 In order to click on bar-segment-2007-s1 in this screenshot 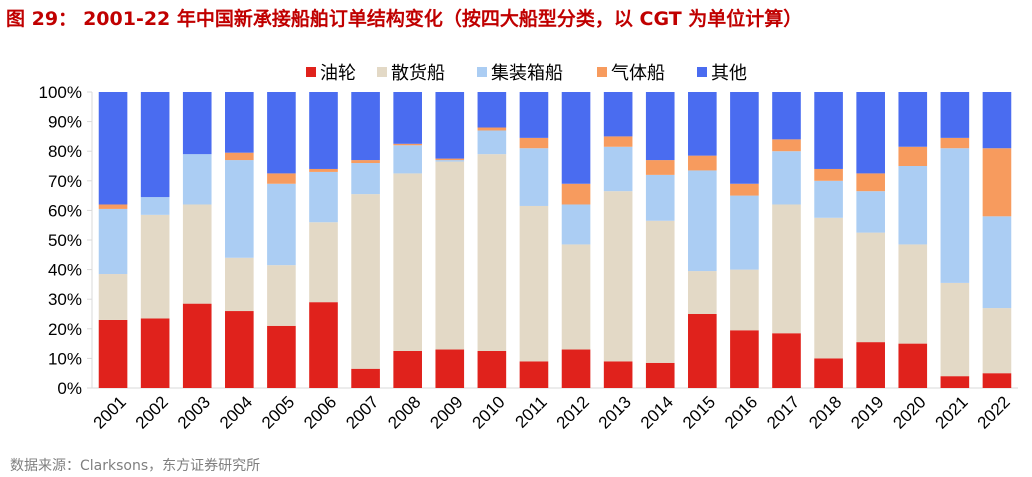, I will do `click(365, 281)`.